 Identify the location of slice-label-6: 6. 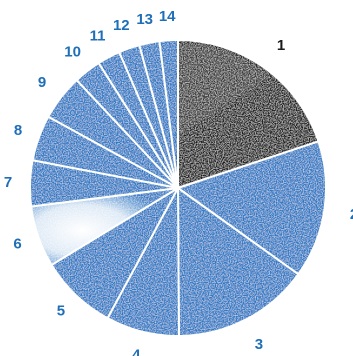
(17, 244).